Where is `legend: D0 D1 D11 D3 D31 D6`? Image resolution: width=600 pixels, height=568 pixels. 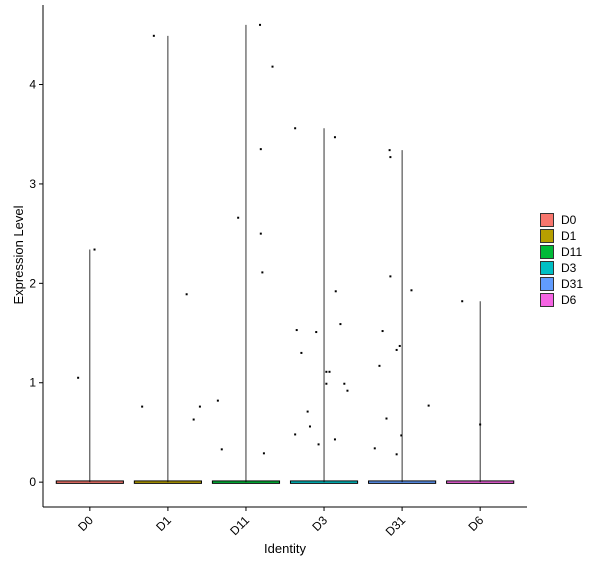
legend: D0 D1 D11 D3 D31 D6 is located at coordinates (561, 260).